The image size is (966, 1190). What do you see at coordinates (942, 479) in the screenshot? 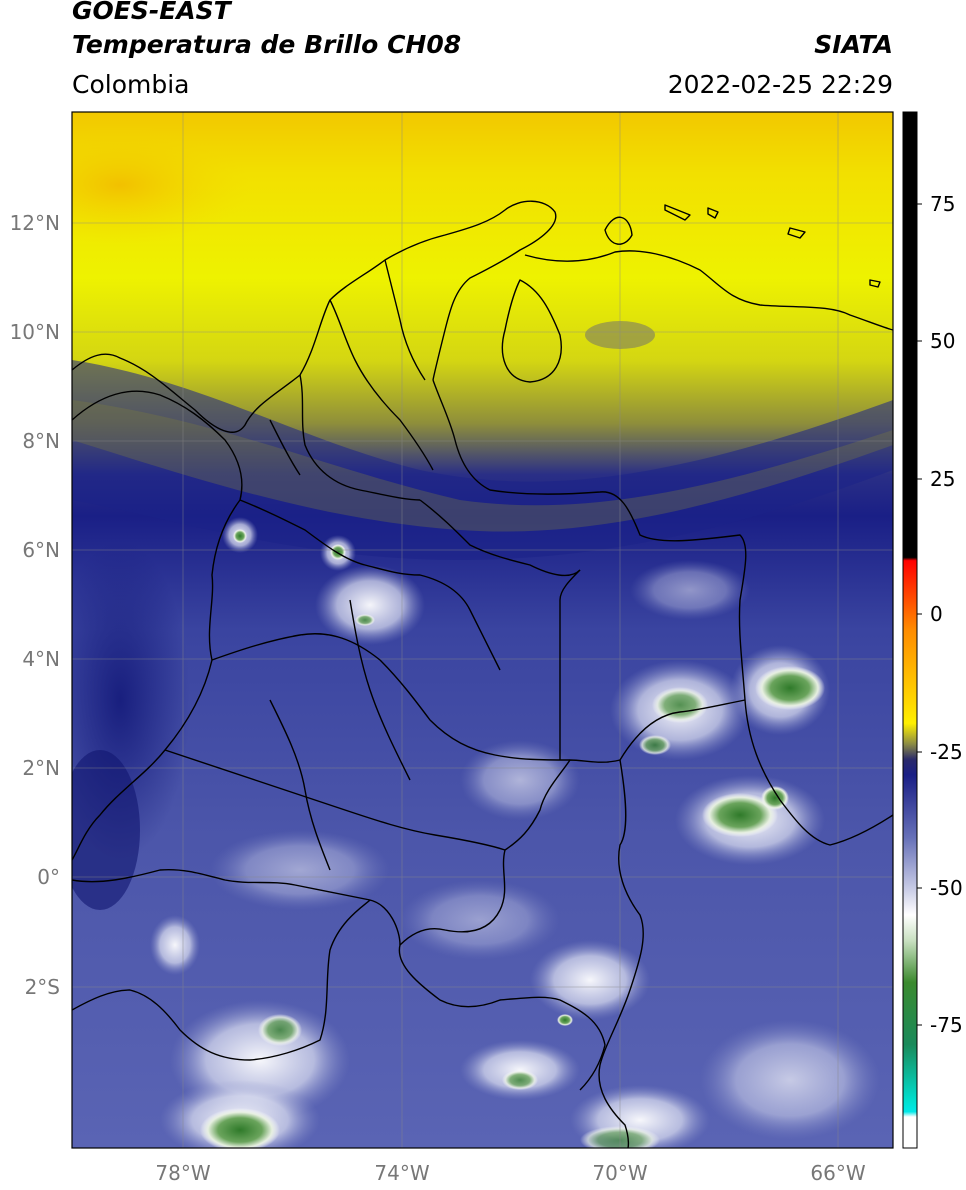
I see `colorbar-label: 25` at bounding box center [942, 479].